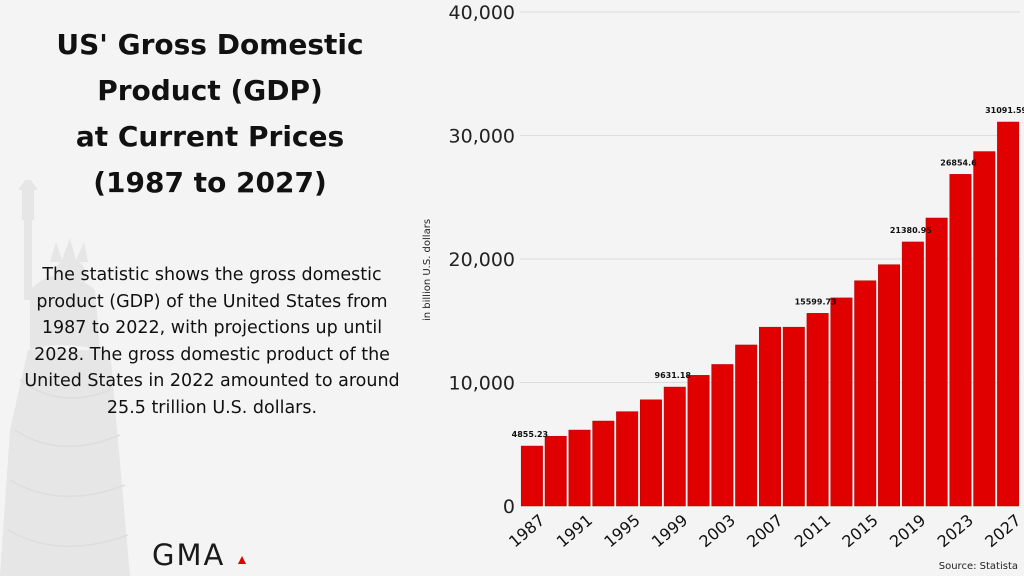  I want to click on data-label: 26854.6, so click(958, 162).